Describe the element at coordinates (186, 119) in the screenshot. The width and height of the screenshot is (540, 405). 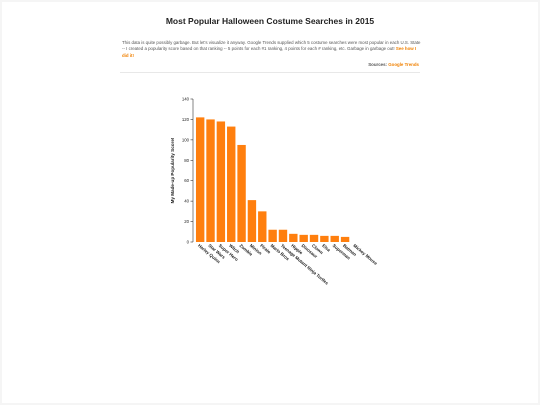
I see `y-tick-label: 120` at that location.